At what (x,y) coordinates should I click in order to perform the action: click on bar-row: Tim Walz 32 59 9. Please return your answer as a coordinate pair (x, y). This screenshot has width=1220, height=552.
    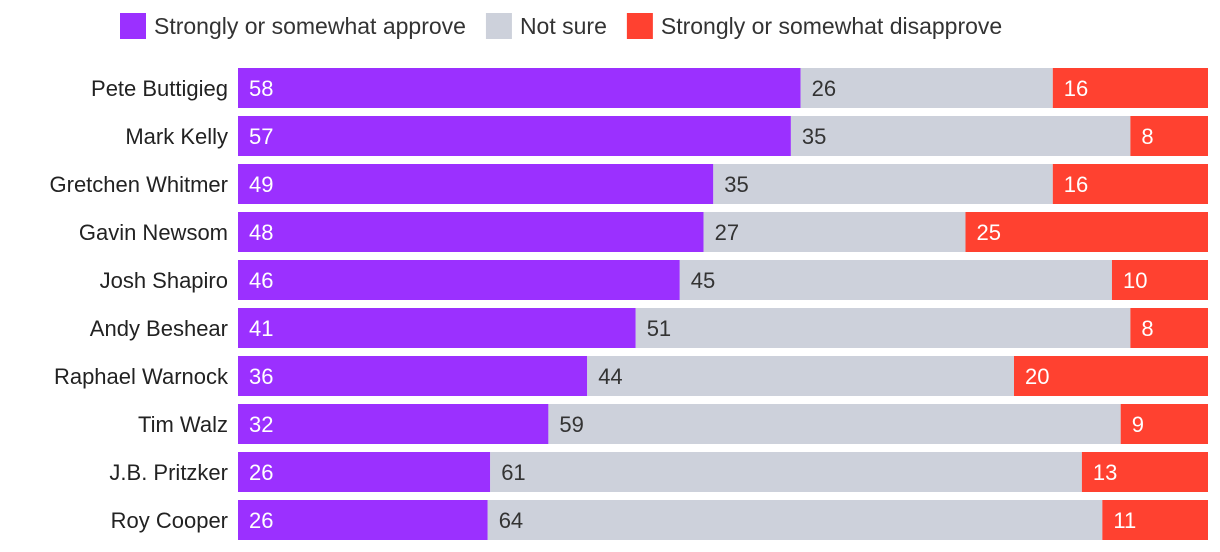
    Looking at the image, I should click on (673, 424).